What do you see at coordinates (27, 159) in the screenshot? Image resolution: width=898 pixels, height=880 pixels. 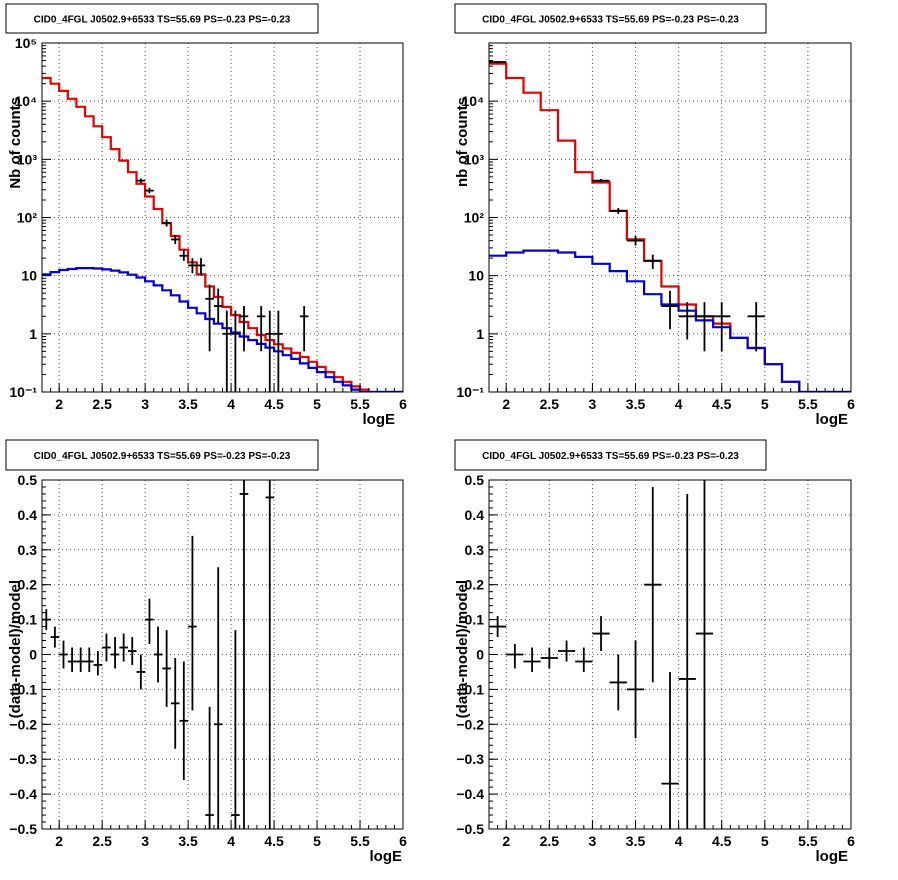 I see `y-tick-label: 10³` at bounding box center [27, 159].